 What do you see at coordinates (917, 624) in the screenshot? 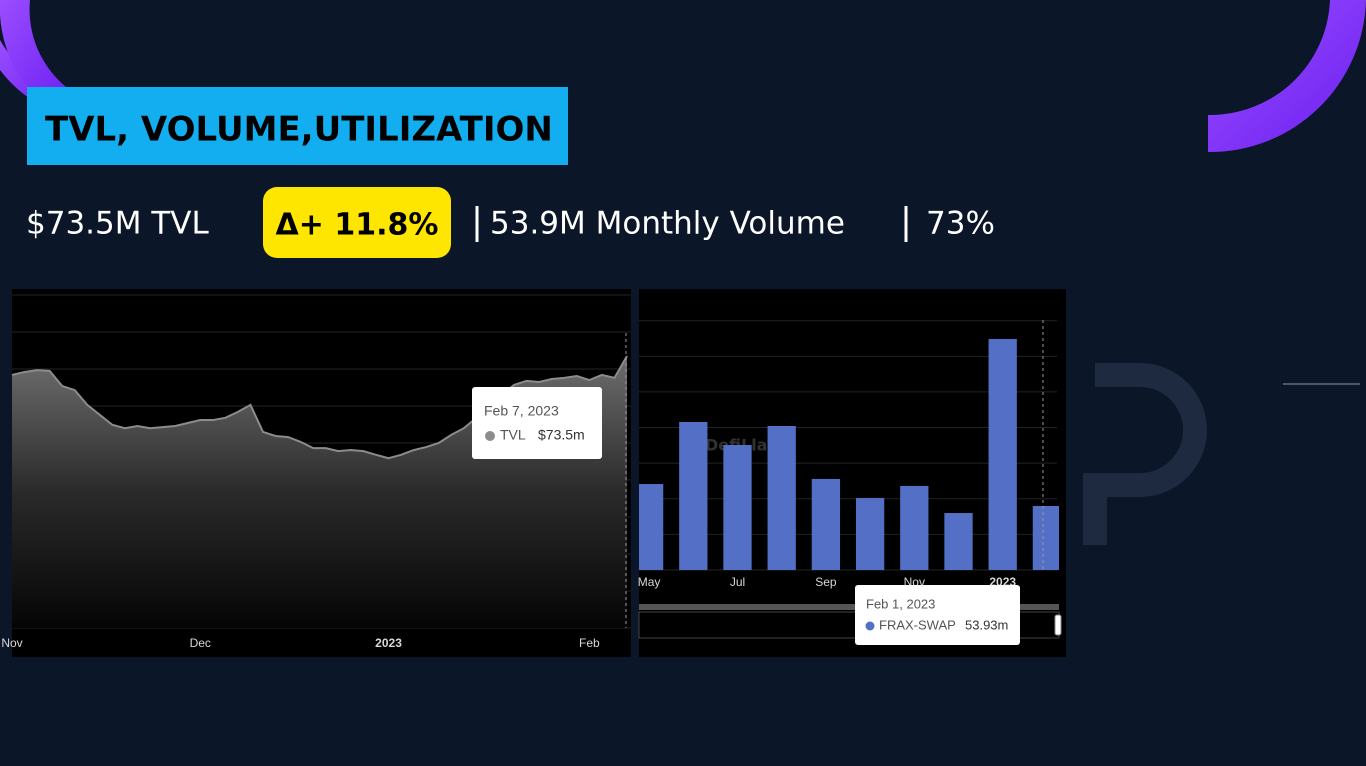
I see `tooltip-series: FRAX-SWAP` at bounding box center [917, 624].